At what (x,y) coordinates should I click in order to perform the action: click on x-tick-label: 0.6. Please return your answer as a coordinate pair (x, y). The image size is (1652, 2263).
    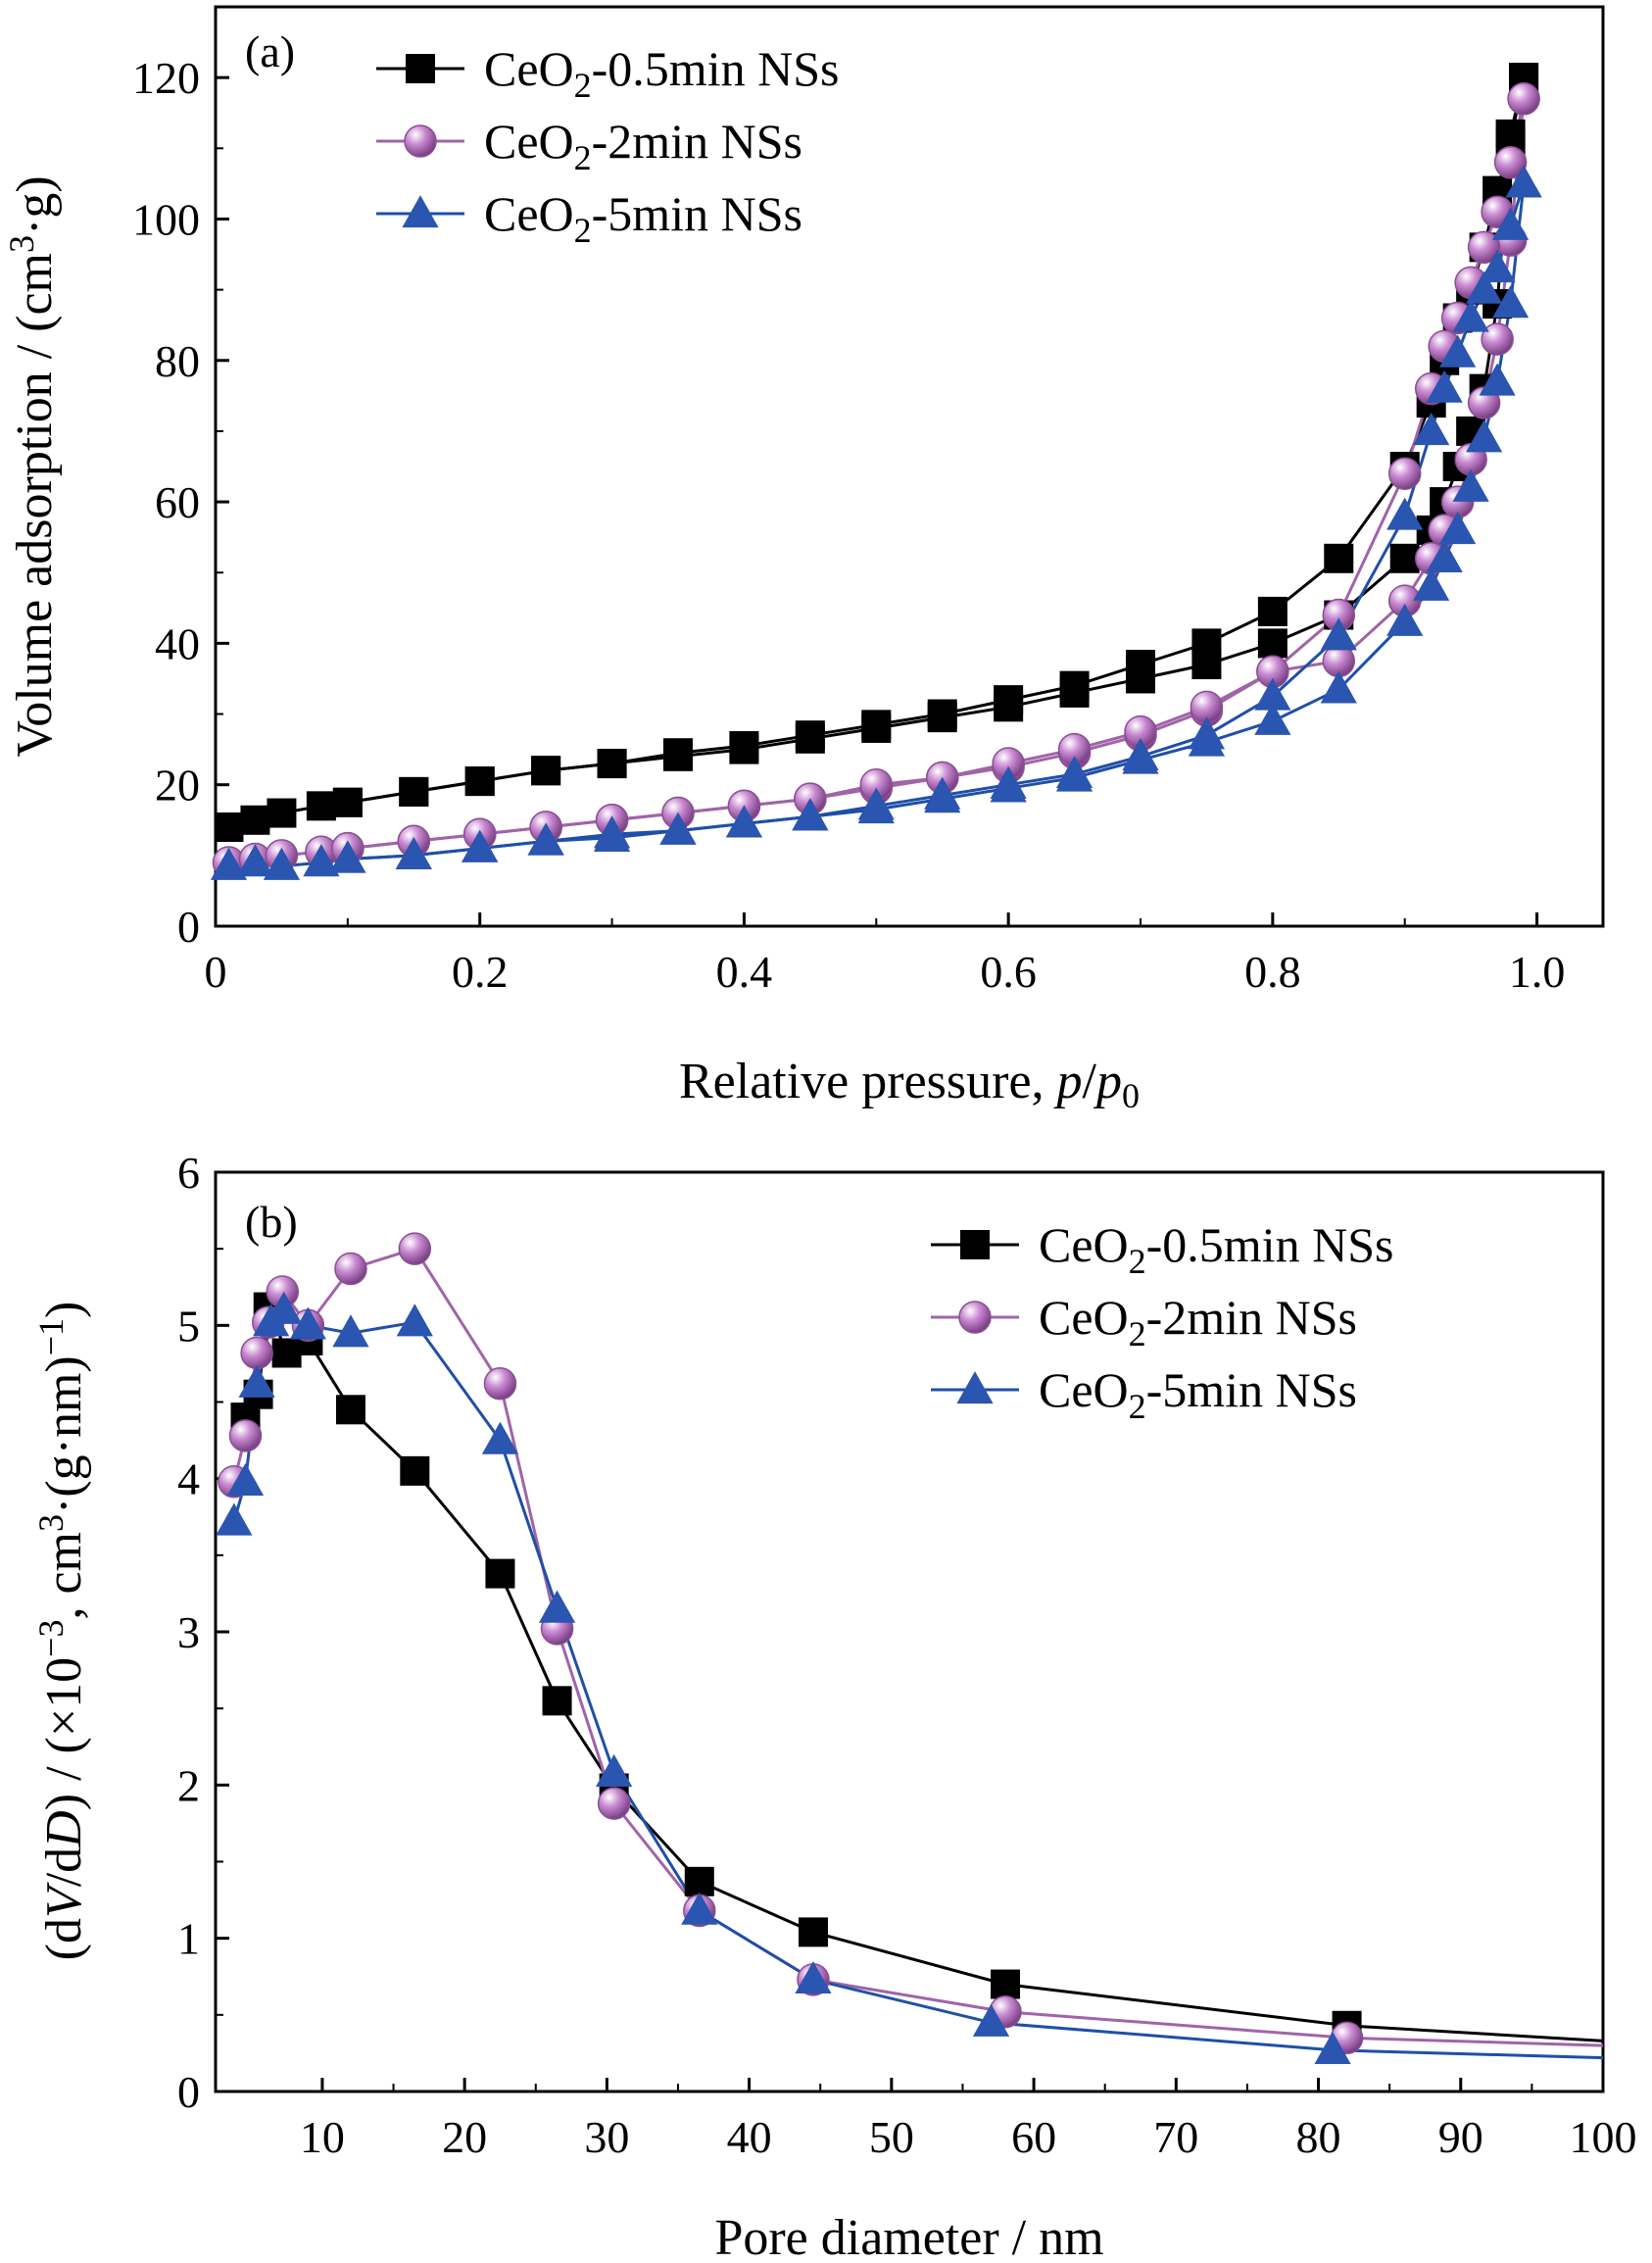
    Looking at the image, I should click on (1009, 972).